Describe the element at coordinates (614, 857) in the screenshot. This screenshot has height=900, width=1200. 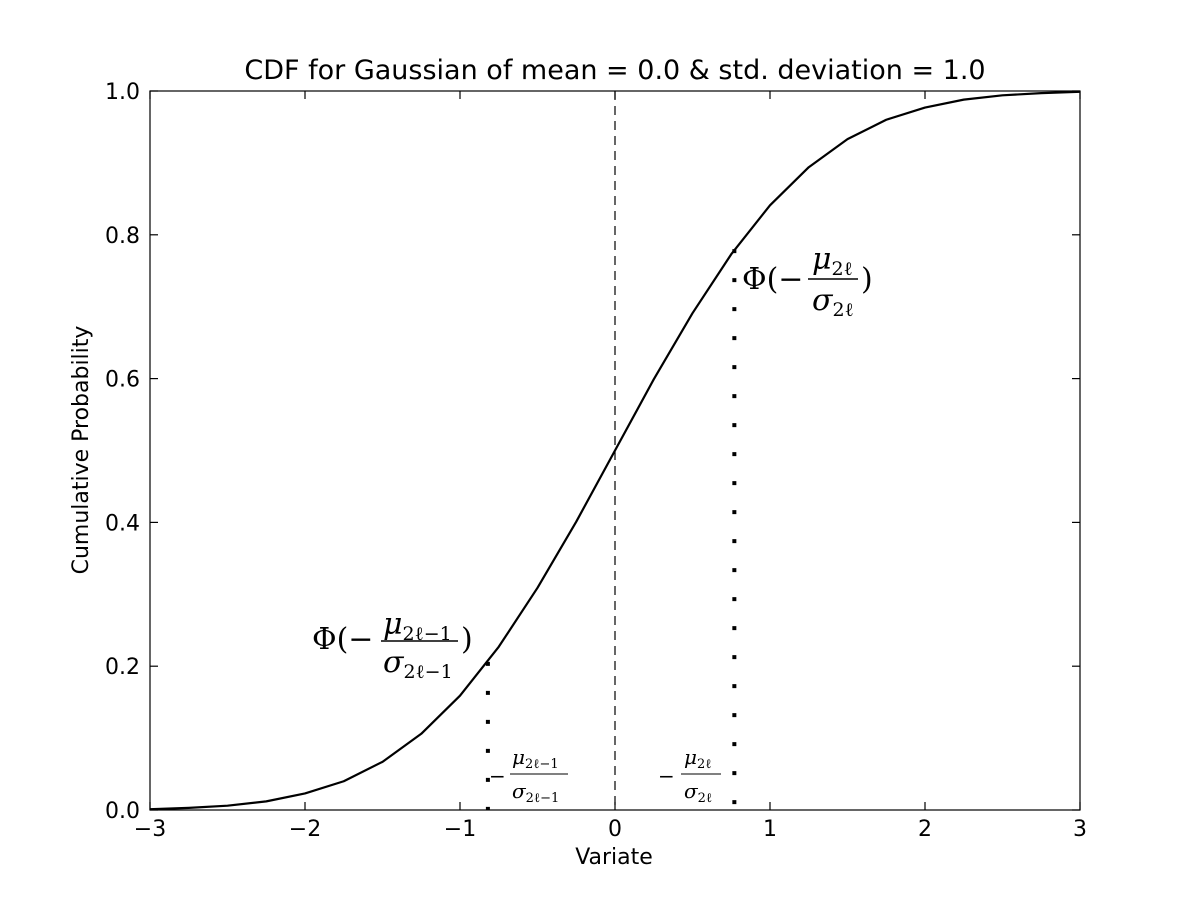
I see `x-axis-label: Variate` at that location.